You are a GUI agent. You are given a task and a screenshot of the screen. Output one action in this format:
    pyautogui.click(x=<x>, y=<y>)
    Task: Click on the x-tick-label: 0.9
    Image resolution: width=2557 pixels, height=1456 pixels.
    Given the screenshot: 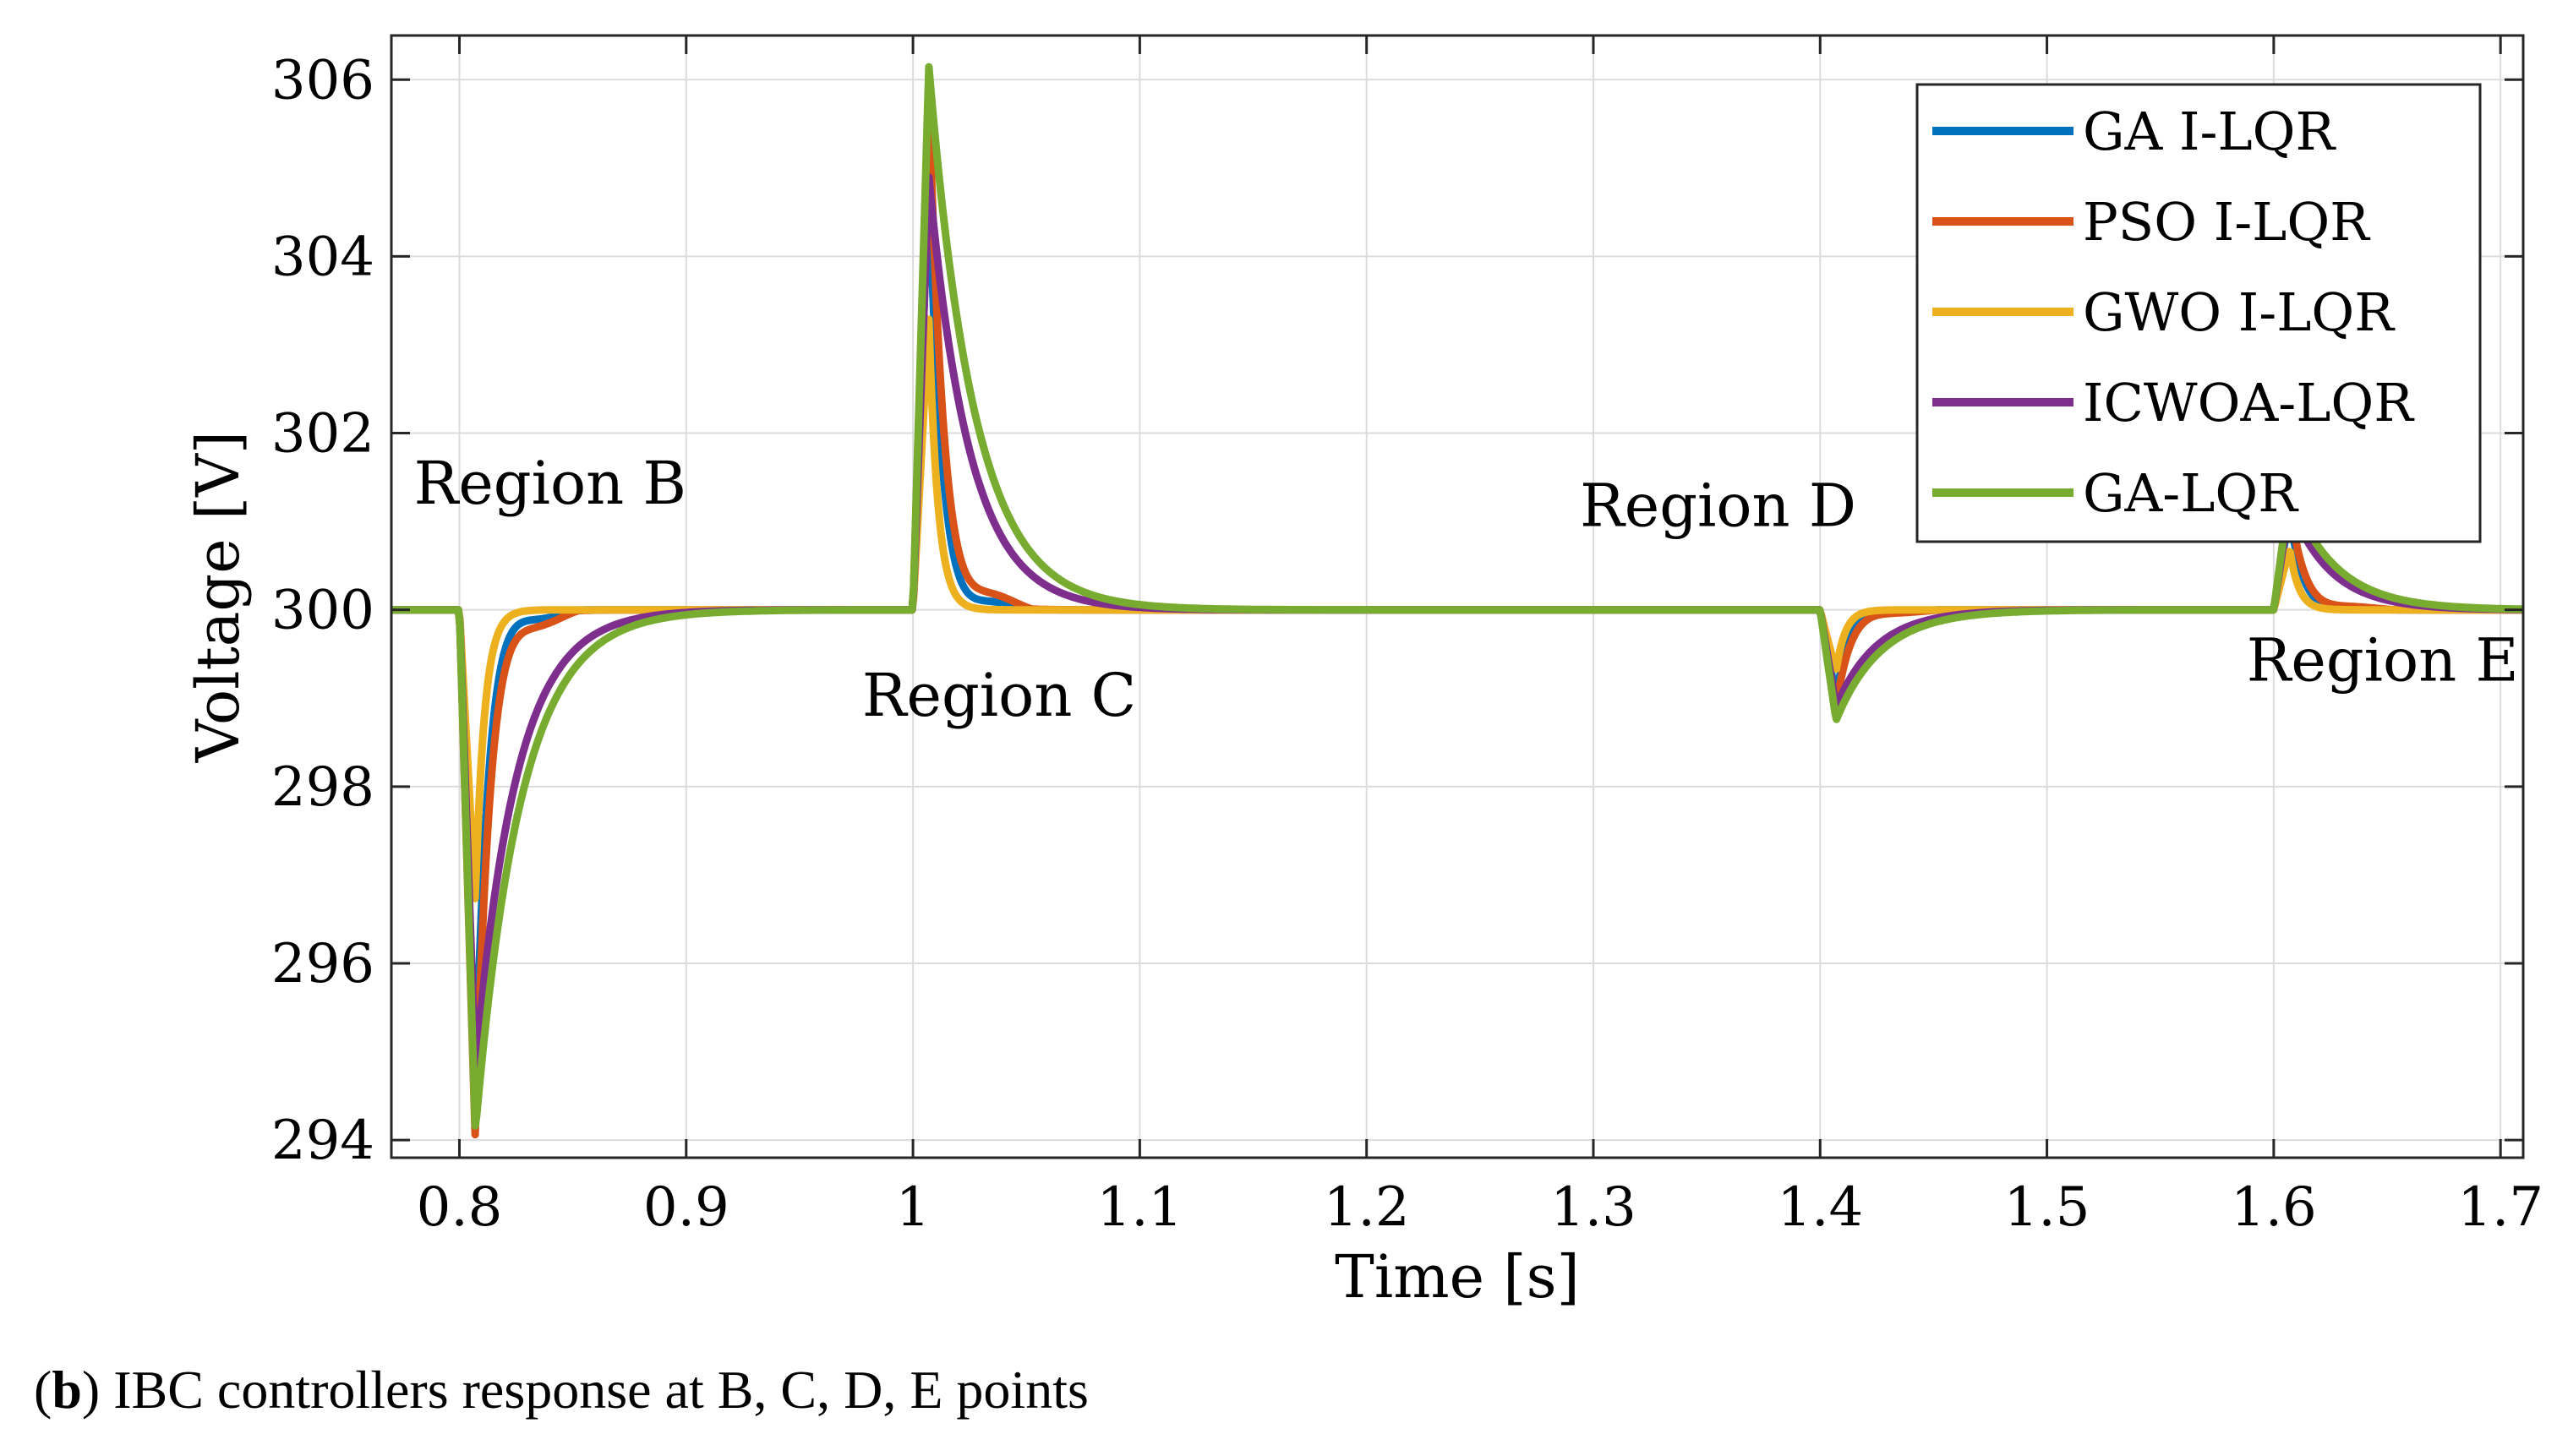 What is the action you would take?
    pyautogui.click(x=686, y=1208)
    